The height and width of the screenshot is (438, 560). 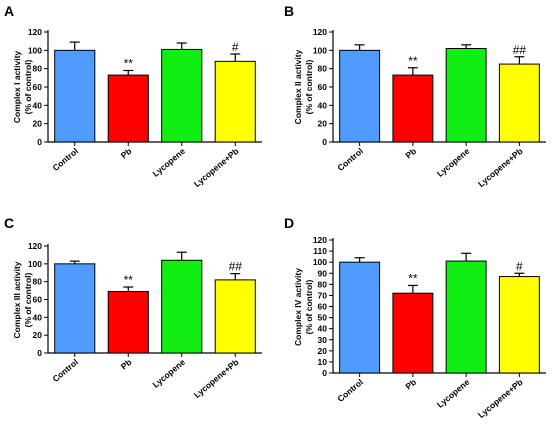 I want to click on y-tick-label: 50, so click(x=323, y=318).